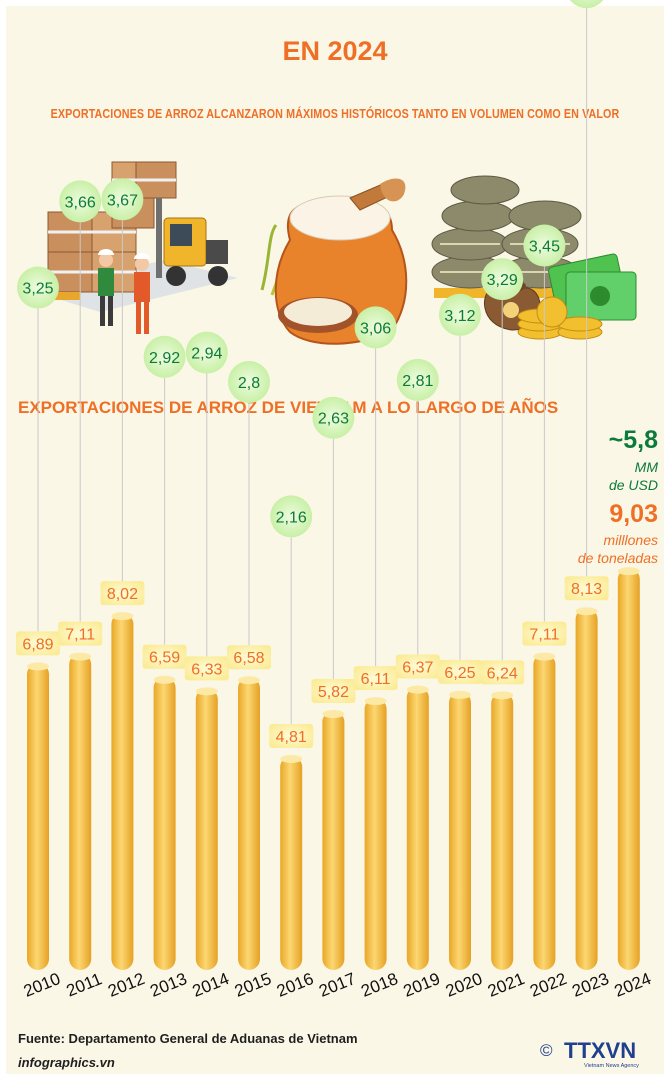 This screenshot has height=1080, width=670. Describe the element at coordinates (38, 666) in the screenshot. I see `bar-top-2010` at that location.